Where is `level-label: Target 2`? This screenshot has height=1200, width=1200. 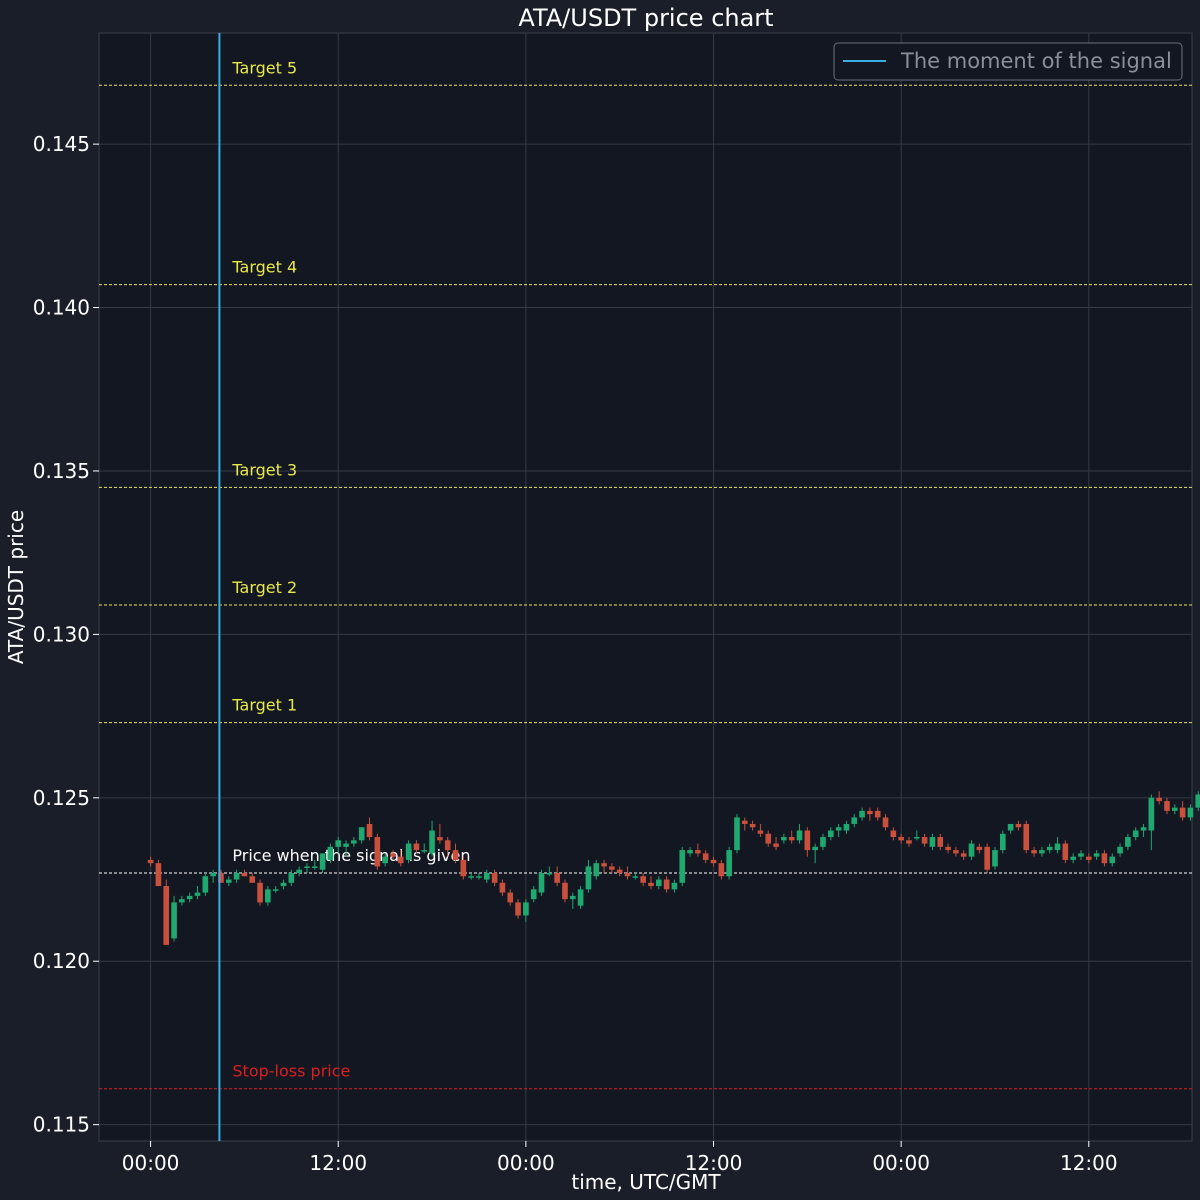
level-label: Target 2 is located at coordinates (264, 587).